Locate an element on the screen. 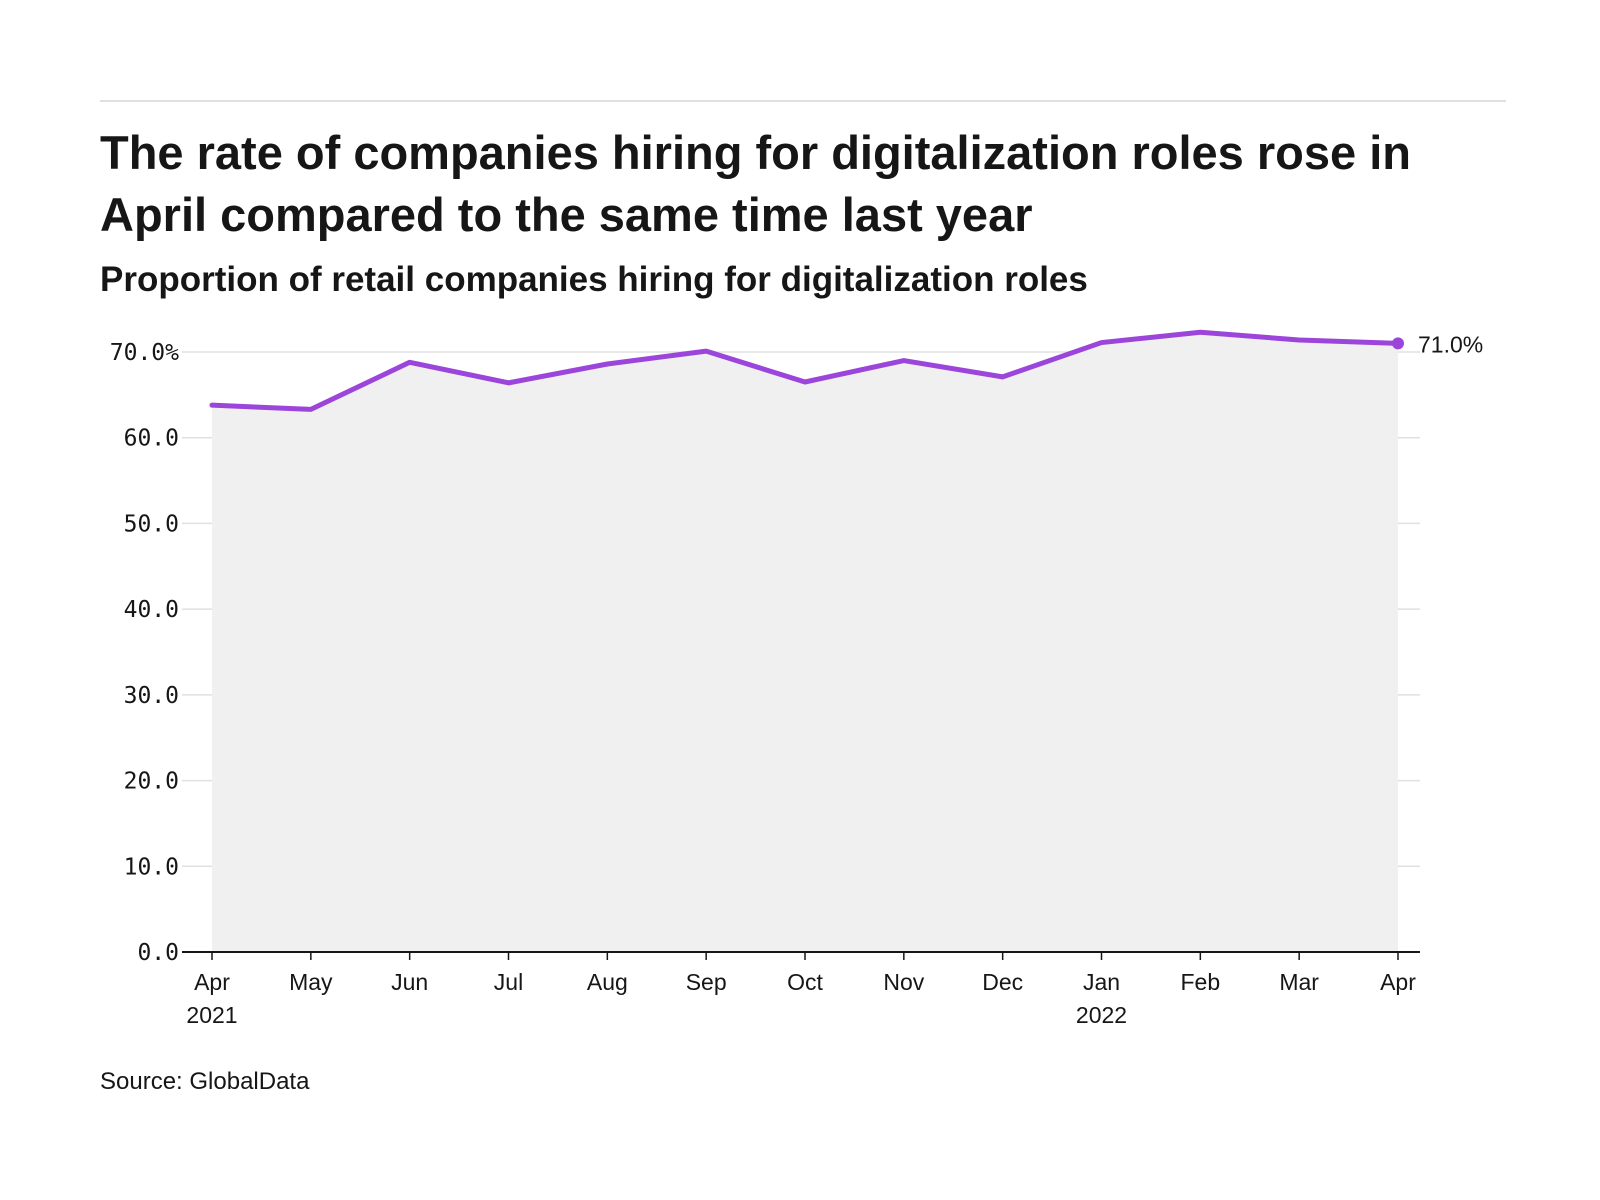 This screenshot has width=1600, height=1200. x-tick-year-label: 2021 is located at coordinates (211, 1015).